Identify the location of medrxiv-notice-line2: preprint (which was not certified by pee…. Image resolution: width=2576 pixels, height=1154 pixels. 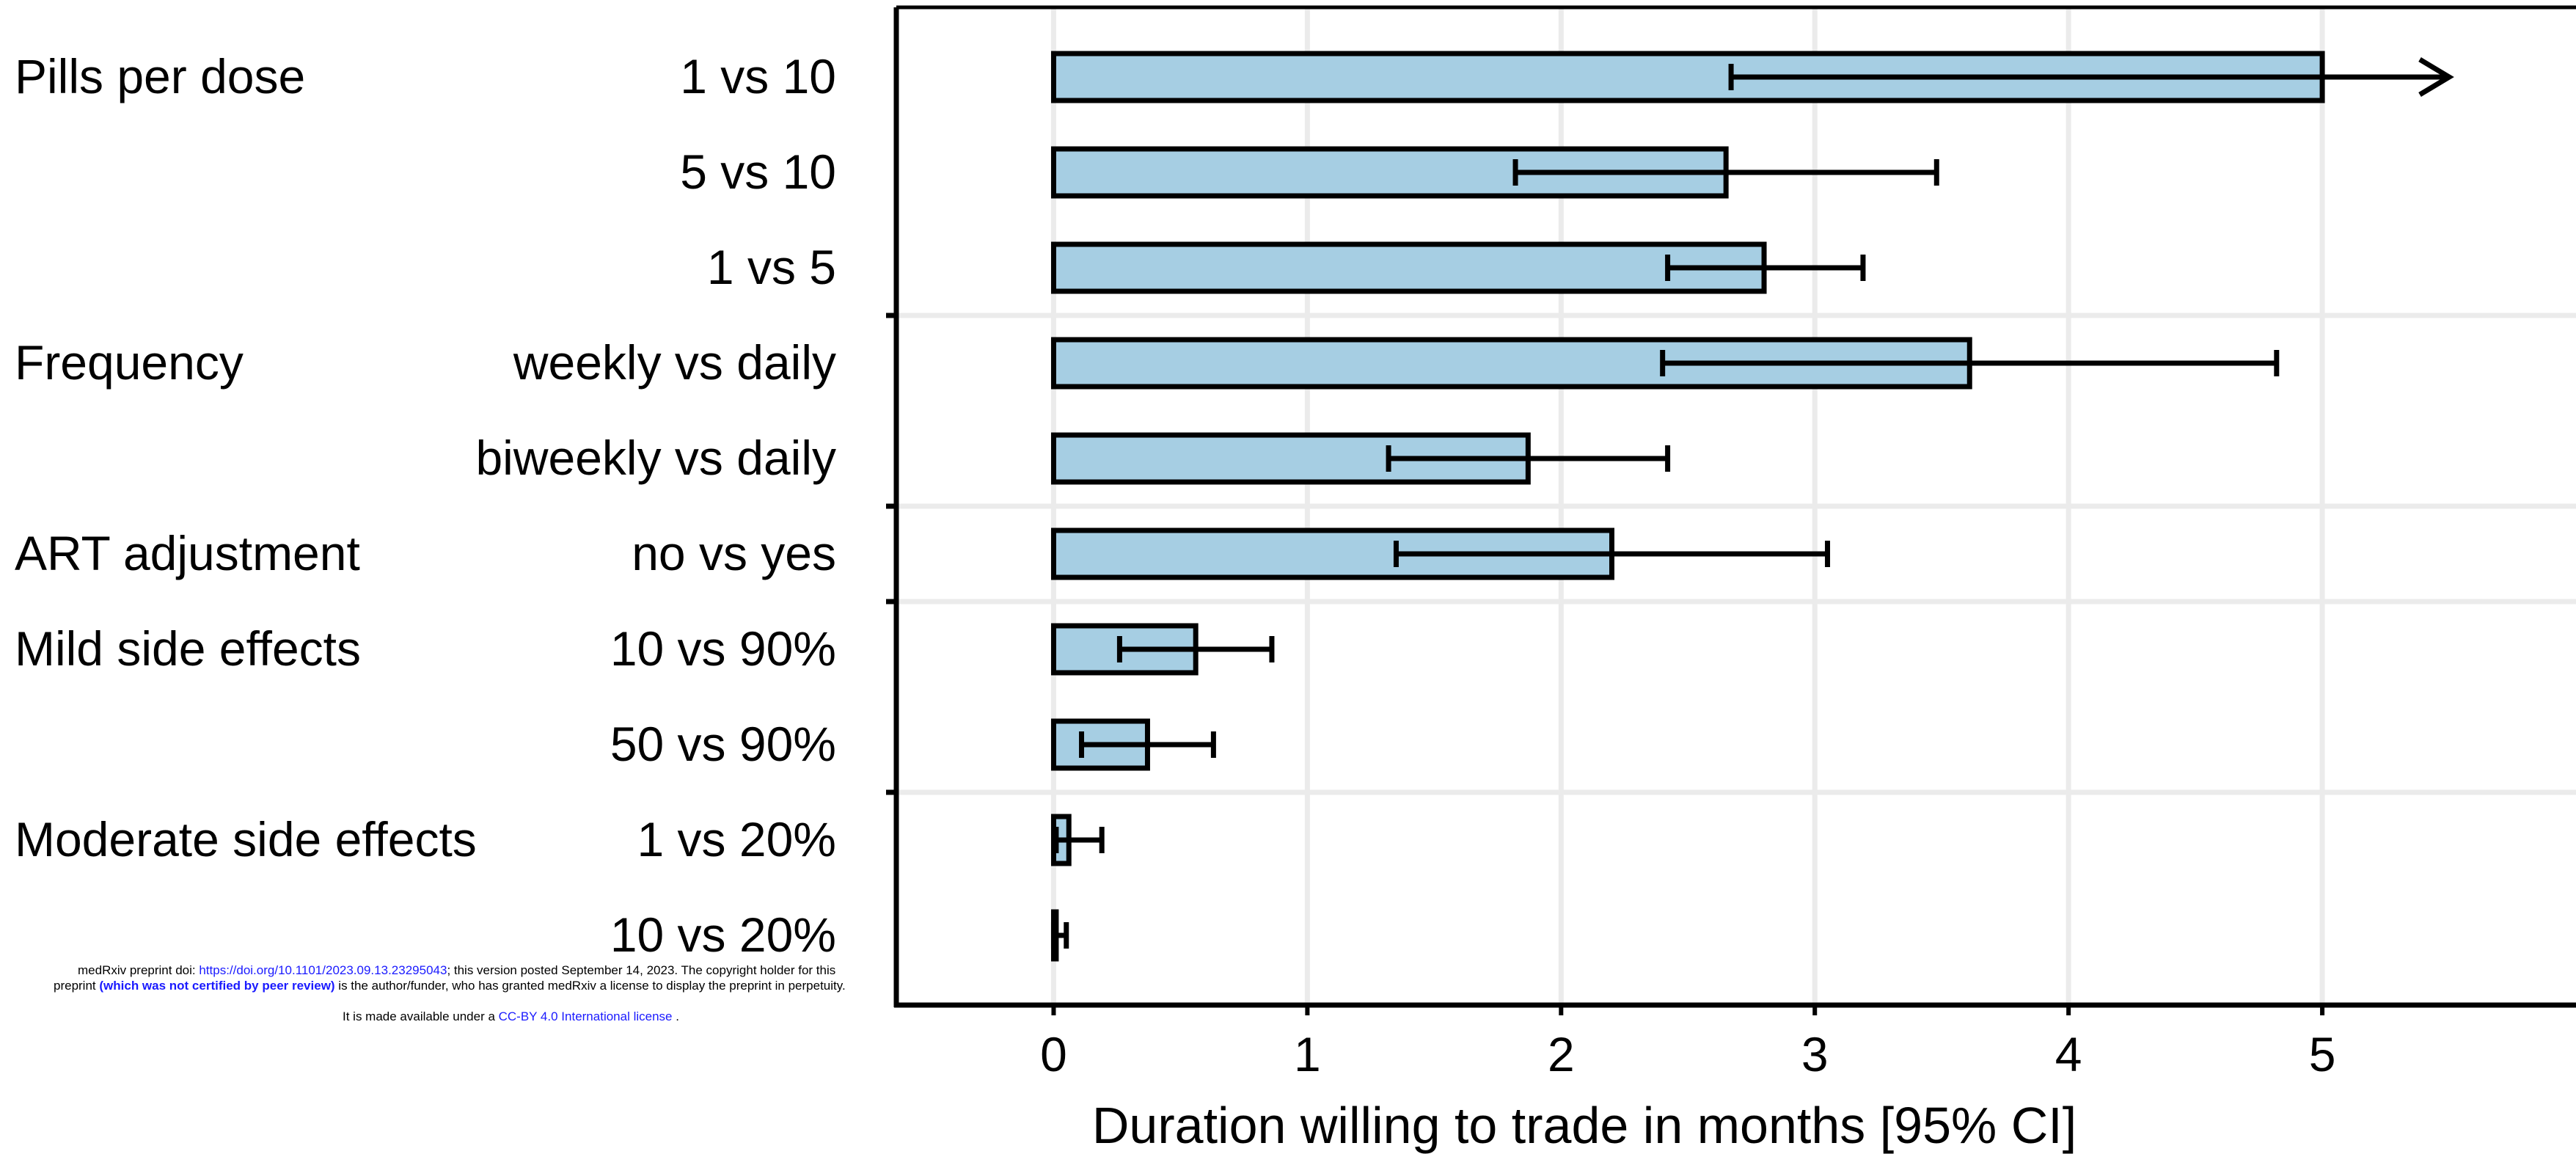
(450, 986).